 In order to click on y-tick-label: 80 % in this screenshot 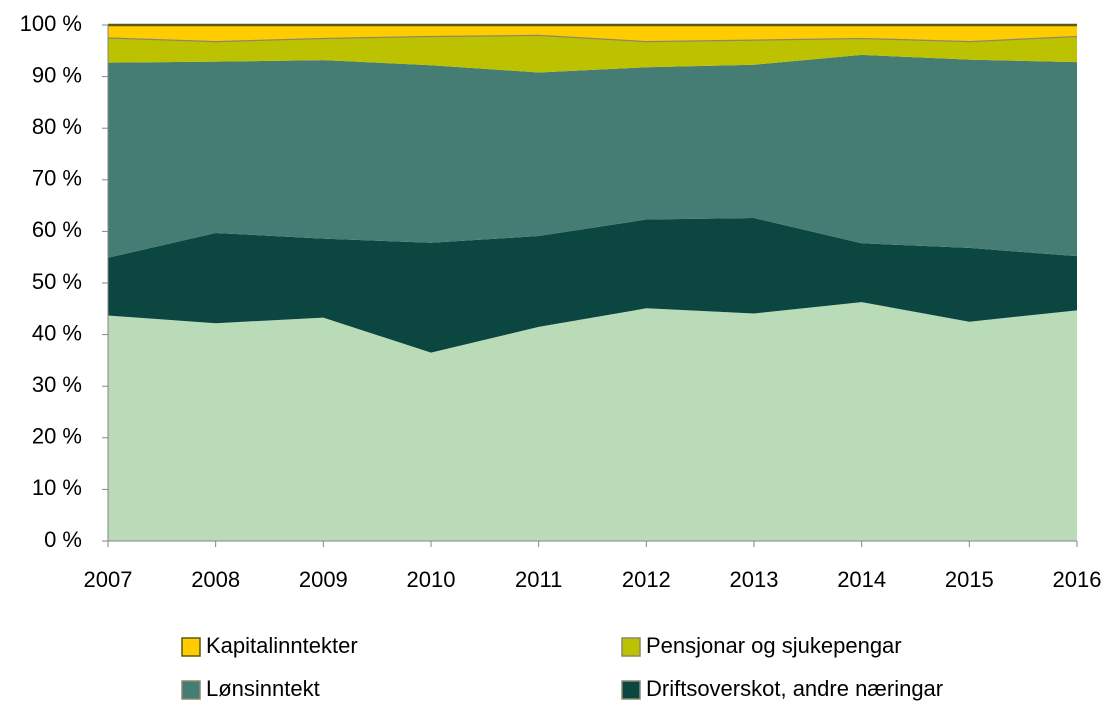, I will do `click(57, 126)`.